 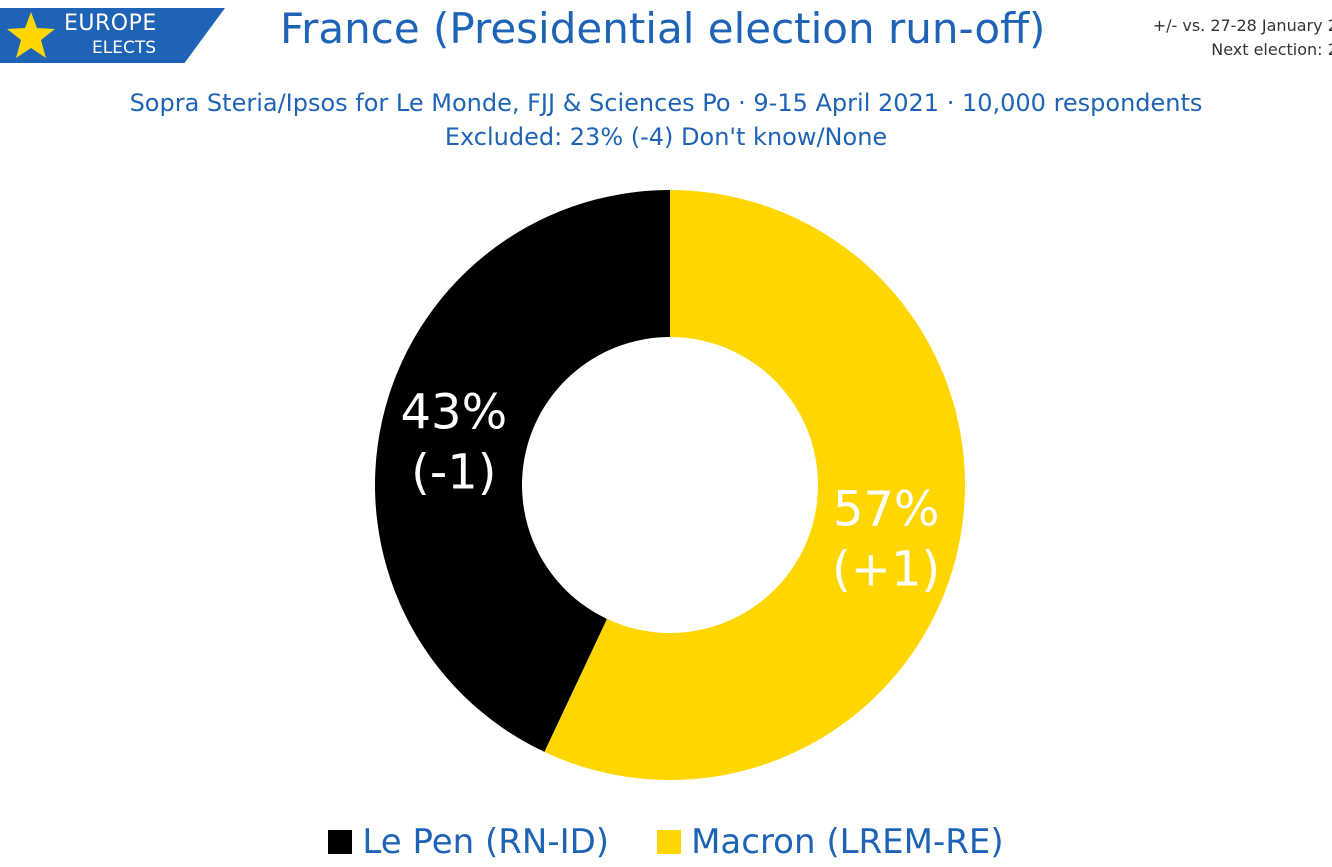 I want to click on legend-label-lepen: Le Pen (RN-ID), so click(x=486, y=842).